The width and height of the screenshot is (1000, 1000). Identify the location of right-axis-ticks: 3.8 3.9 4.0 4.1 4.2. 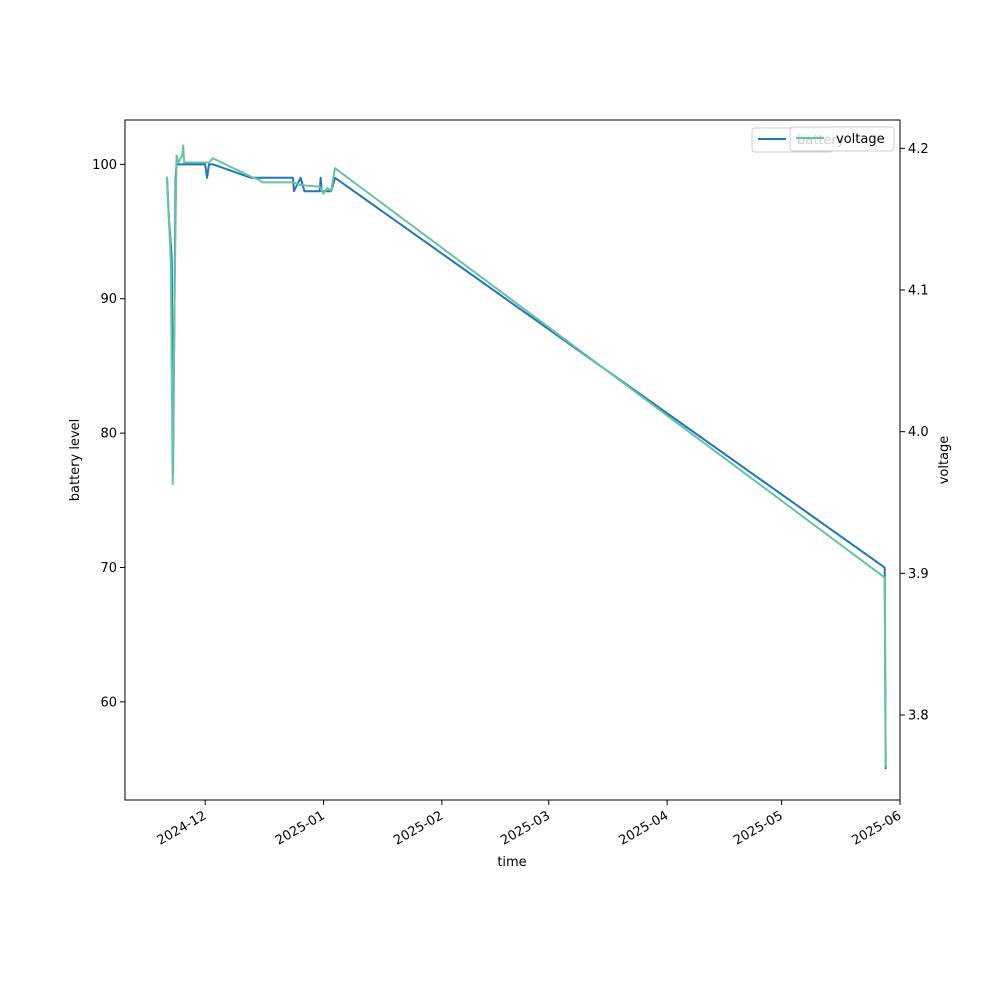
(914, 433).